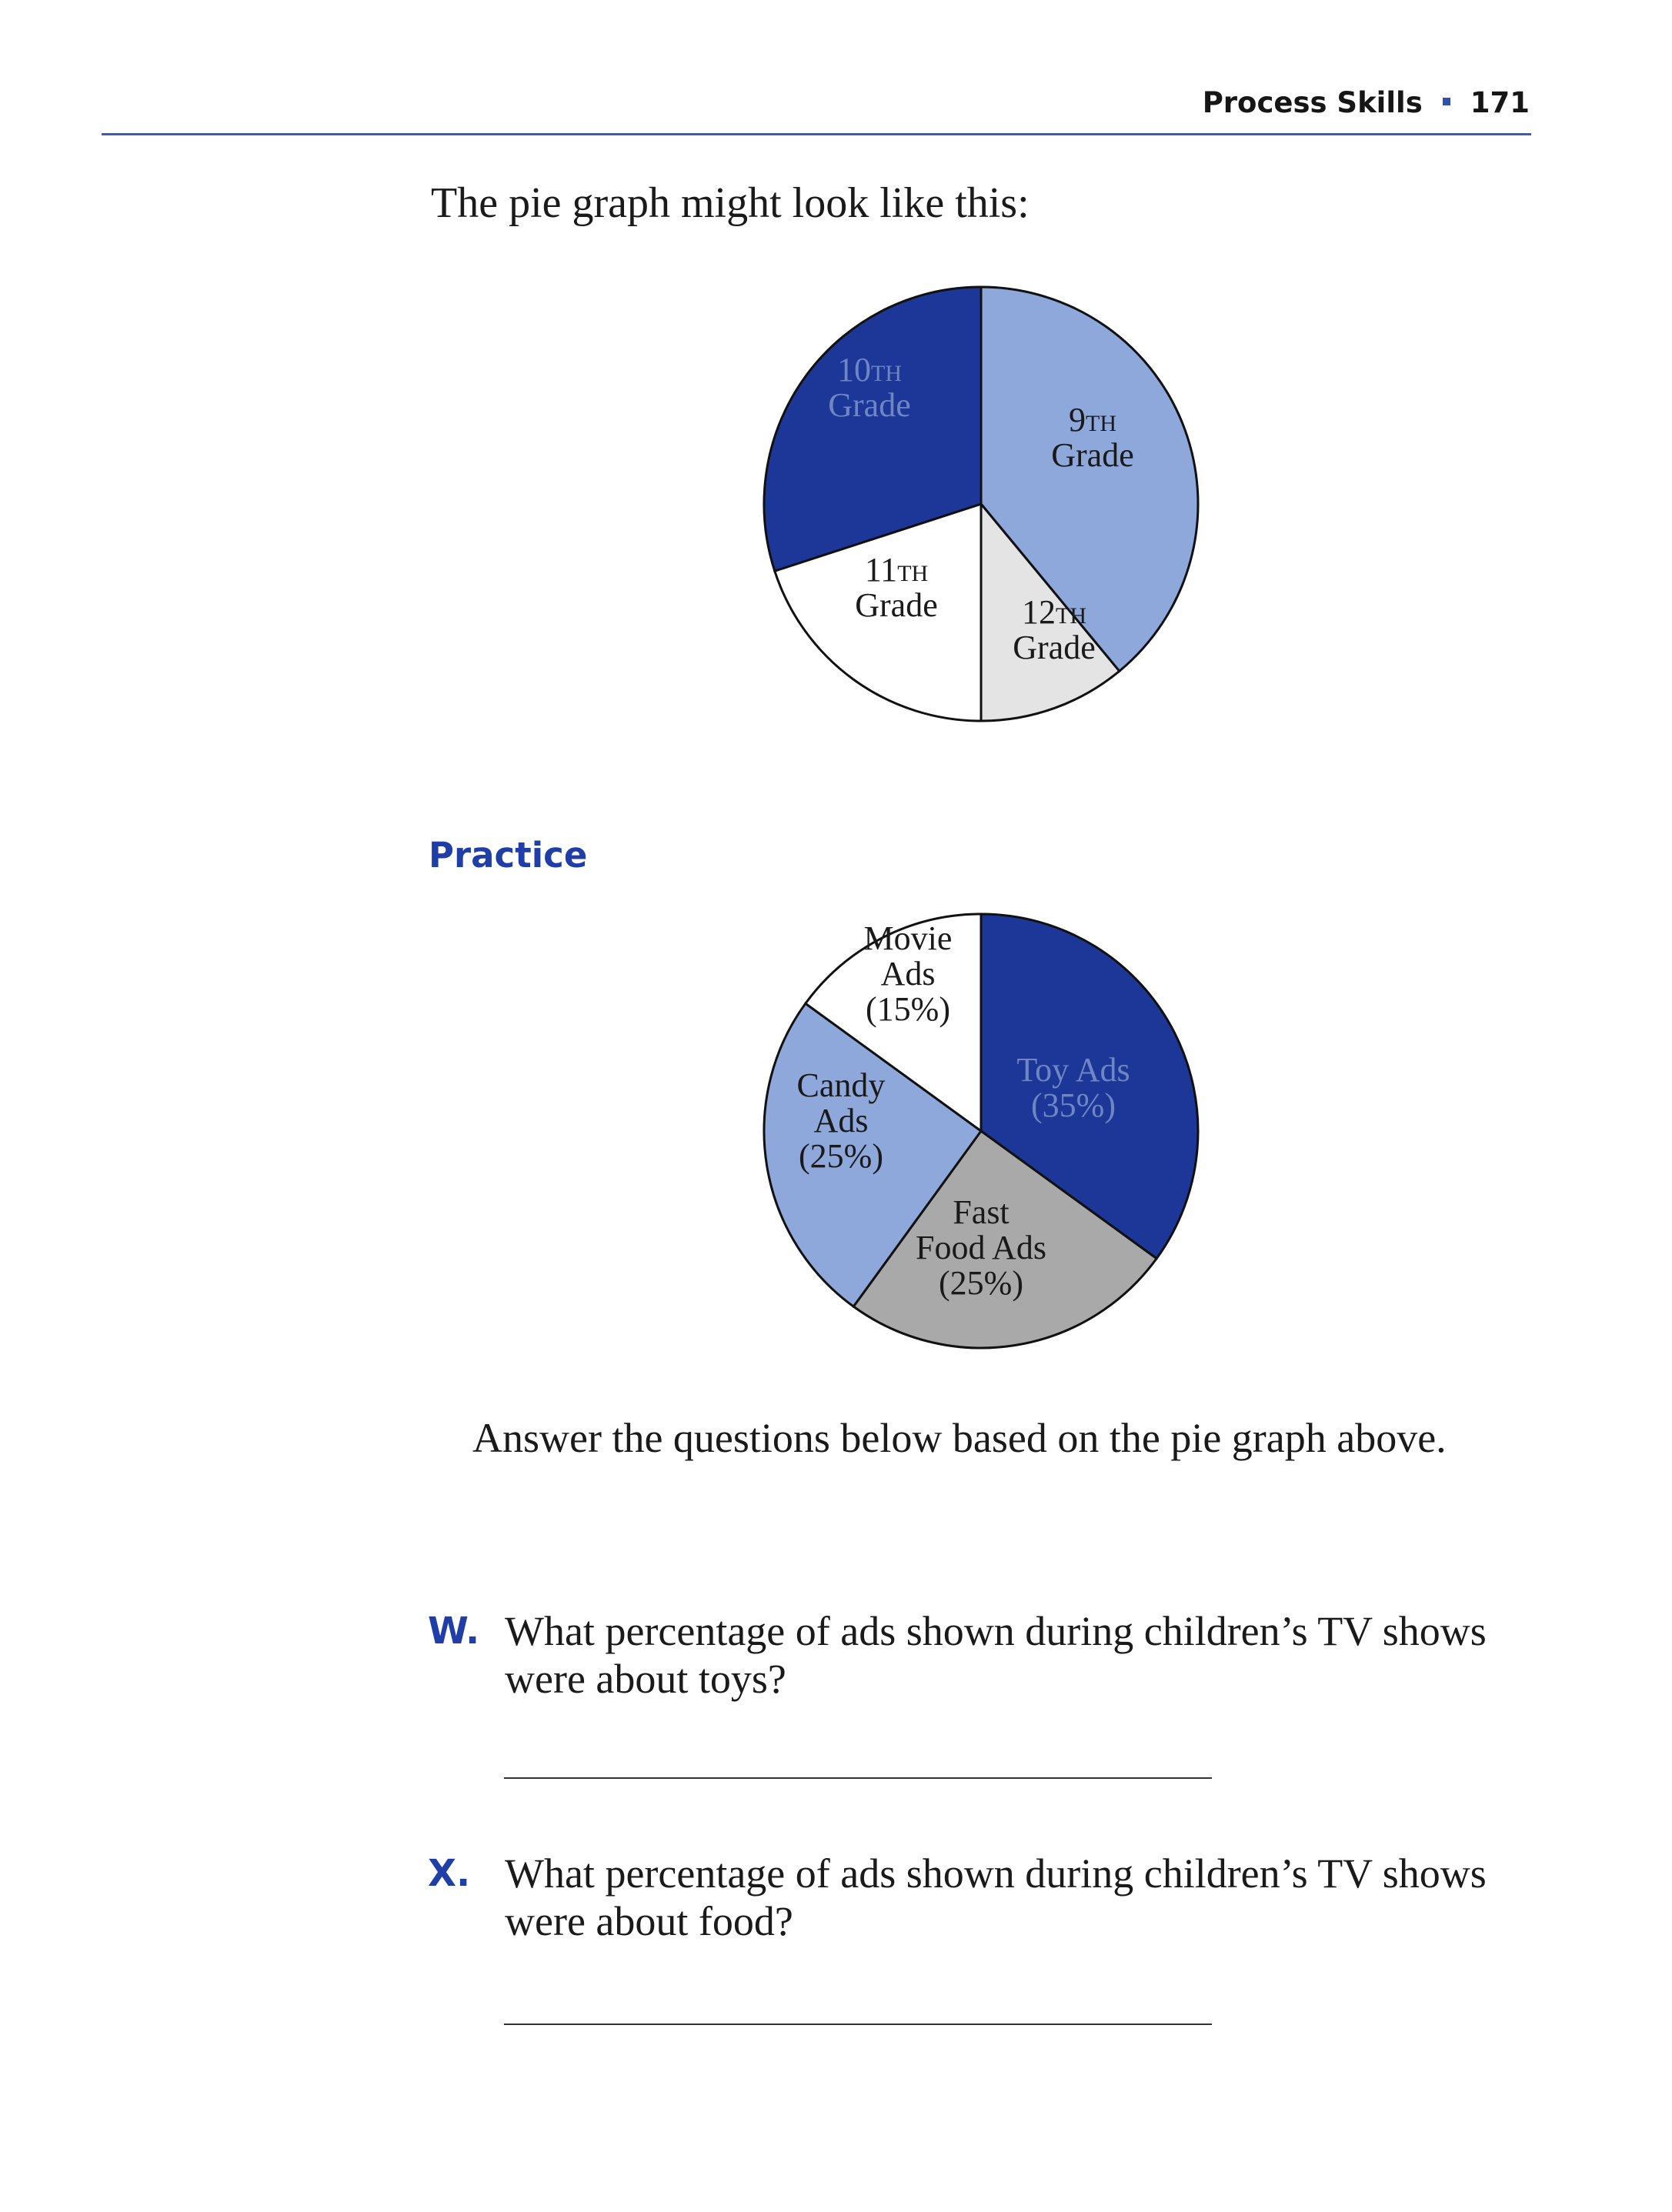 The image size is (1672, 2212). Describe the element at coordinates (842, 1085) in the screenshot. I see `slice-label-line: Candy` at that location.